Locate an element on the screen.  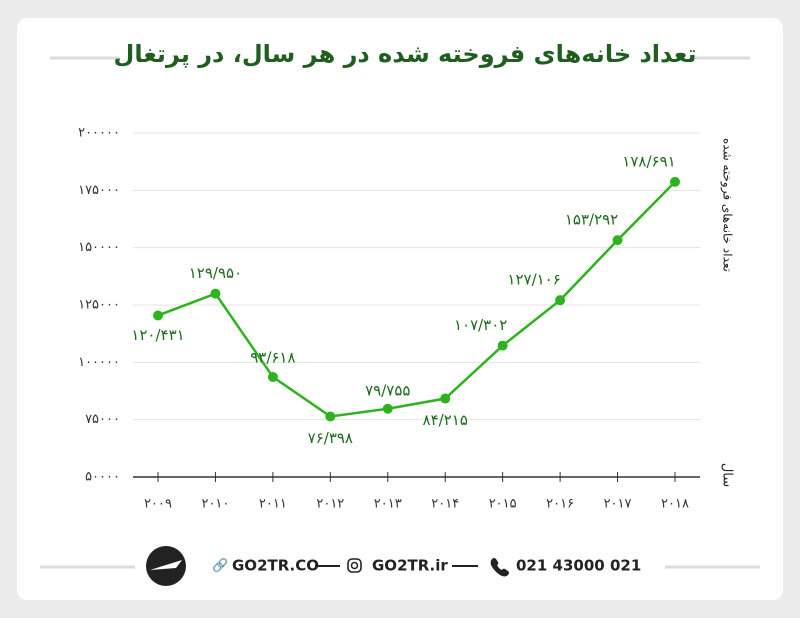
instagram: GO2TR.ir is located at coordinates (410, 566).